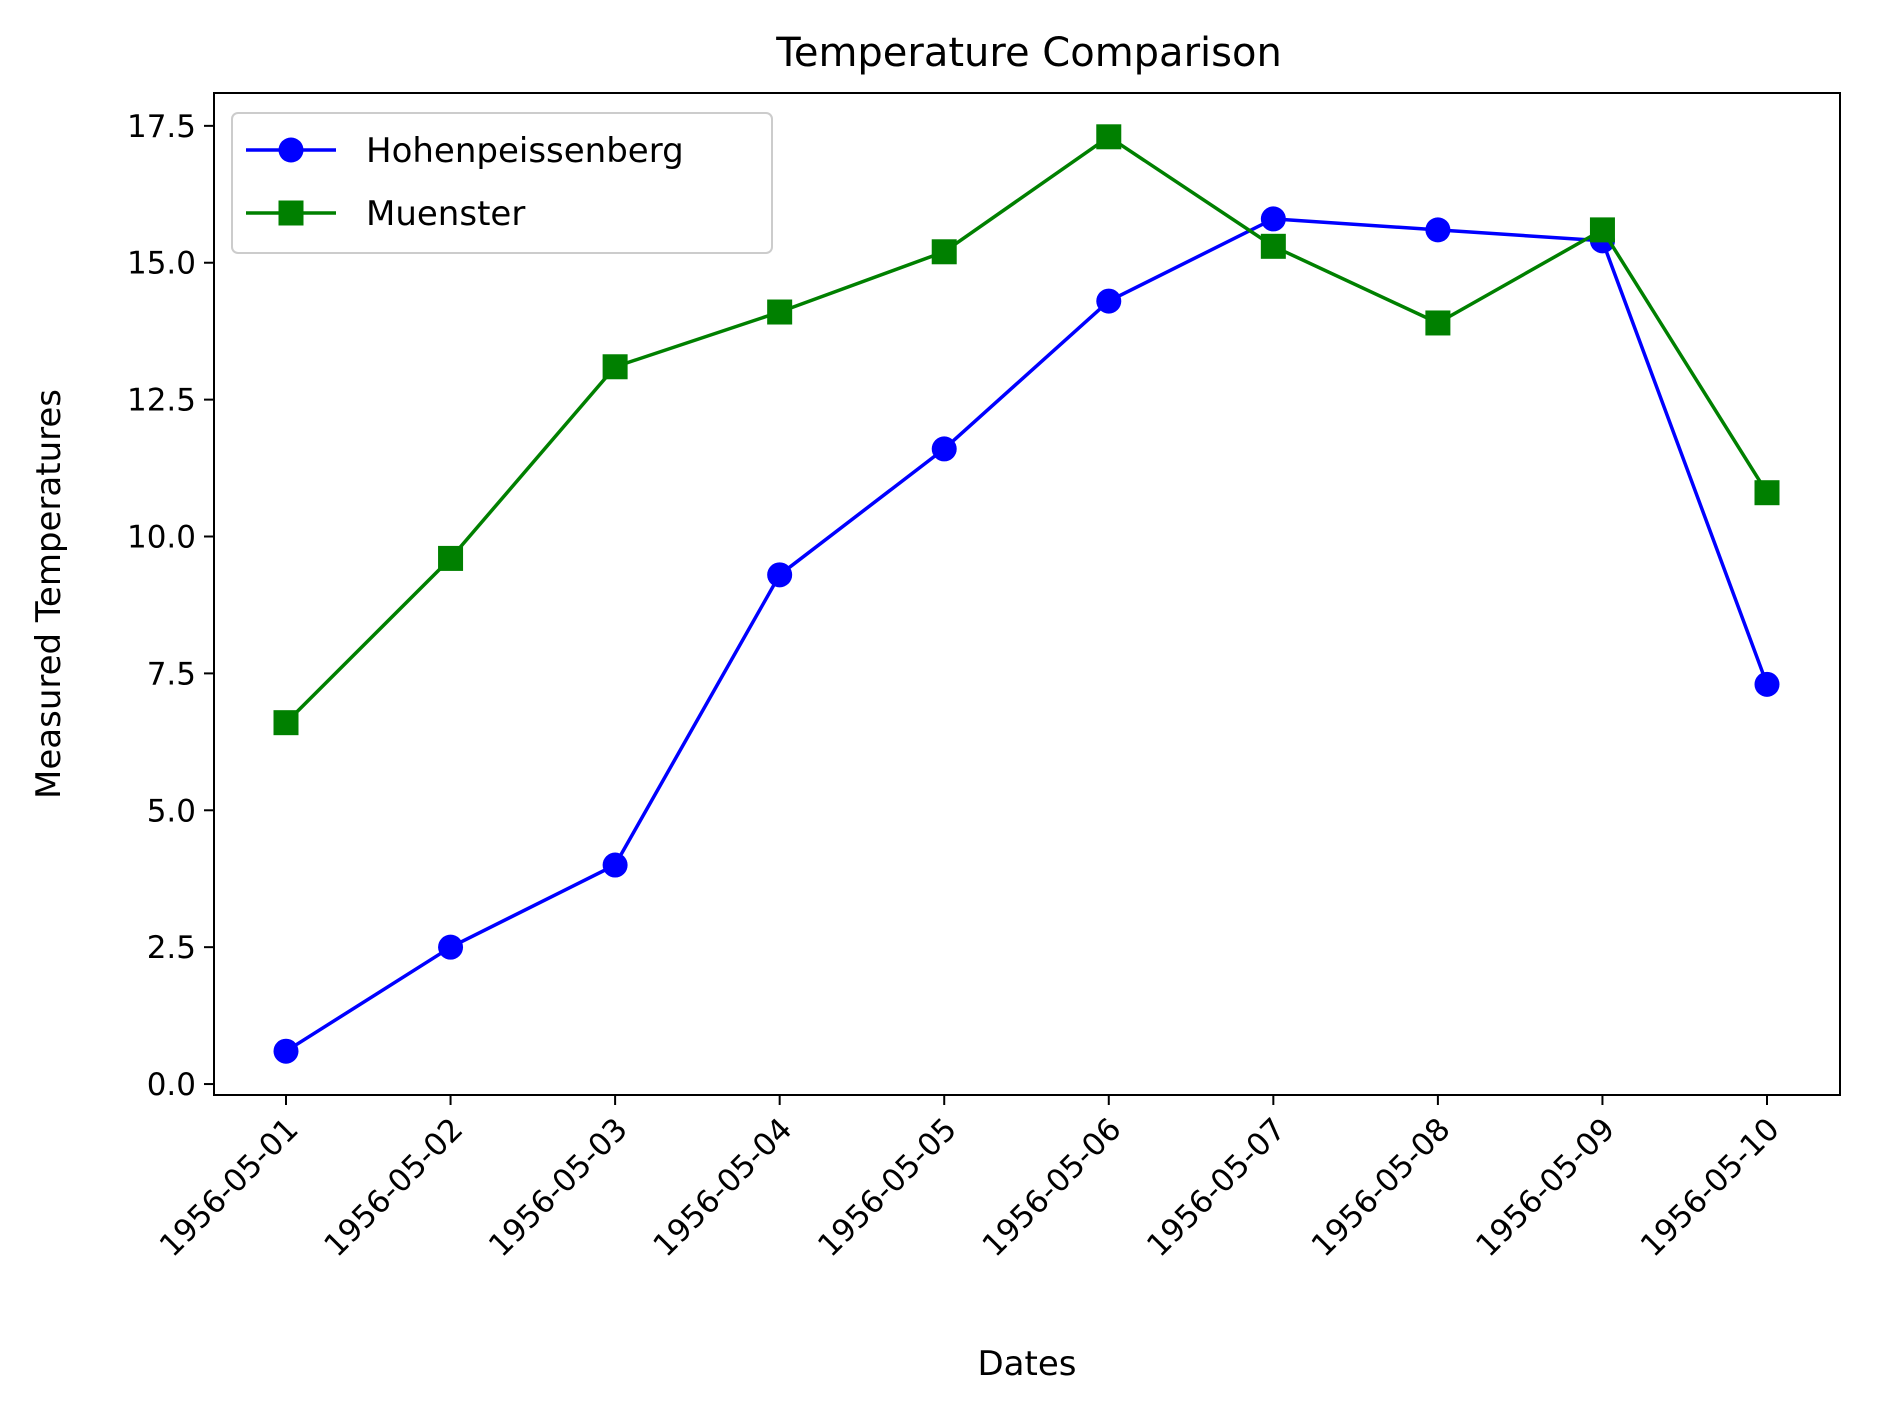 The width and height of the screenshot is (1885, 1406). What do you see at coordinates (1027, 1364) in the screenshot?
I see `x-axis-label: Dates` at bounding box center [1027, 1364].